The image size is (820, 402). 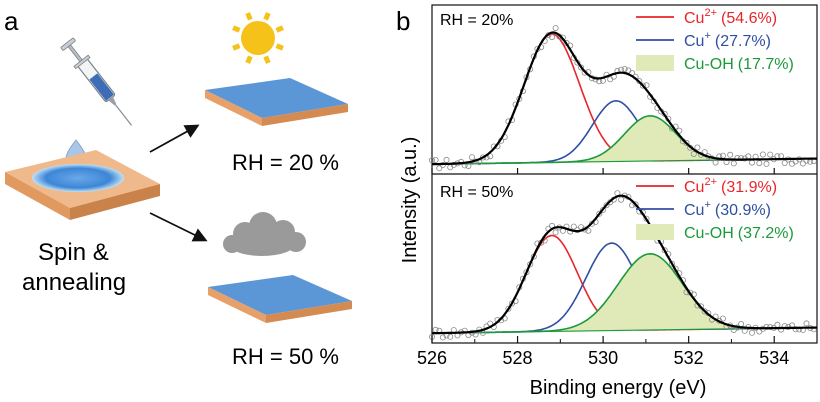 What do you see at coordinates (618, 388) in the screenshot?
I see `x-axis-label: Binding energy (eV)` at bounding box center [618, 388].